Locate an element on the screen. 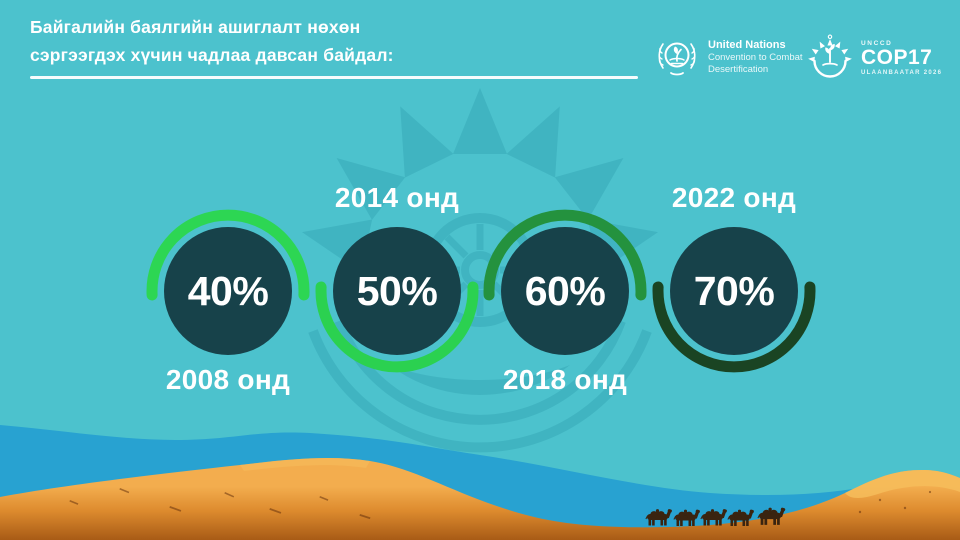 This screenshot has width=960, height=540. stat-bubble: 40% is located at coordinates (228, 291).